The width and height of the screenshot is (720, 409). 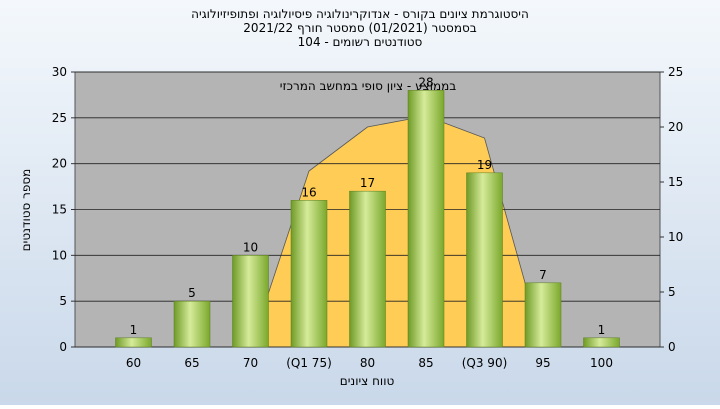 I want to click on data-label: 17, so click(x=367, y=183).